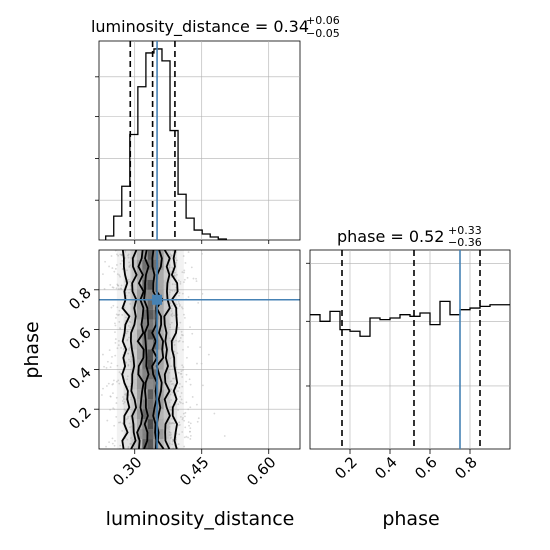 This screenshot has width=550, height=550. What do you see at coordinates (390, 236) in the screenshot?
I see `phase-title-main: phase = 0.52` at bounding box center [390, 236].